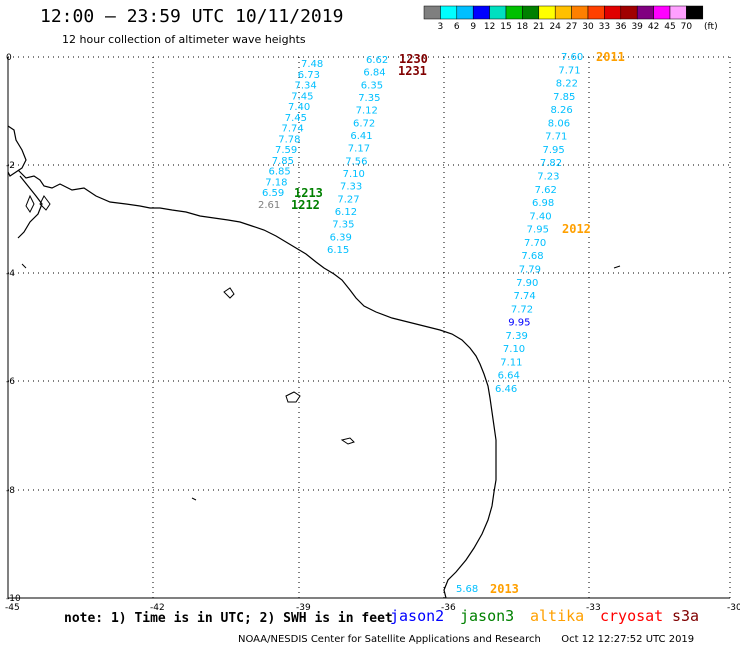 The height and width of the screenshot is (650, 740). Describe the element at coordinates (511, 362) in the screenshot. I see `track3-value: 7.11` at that location.